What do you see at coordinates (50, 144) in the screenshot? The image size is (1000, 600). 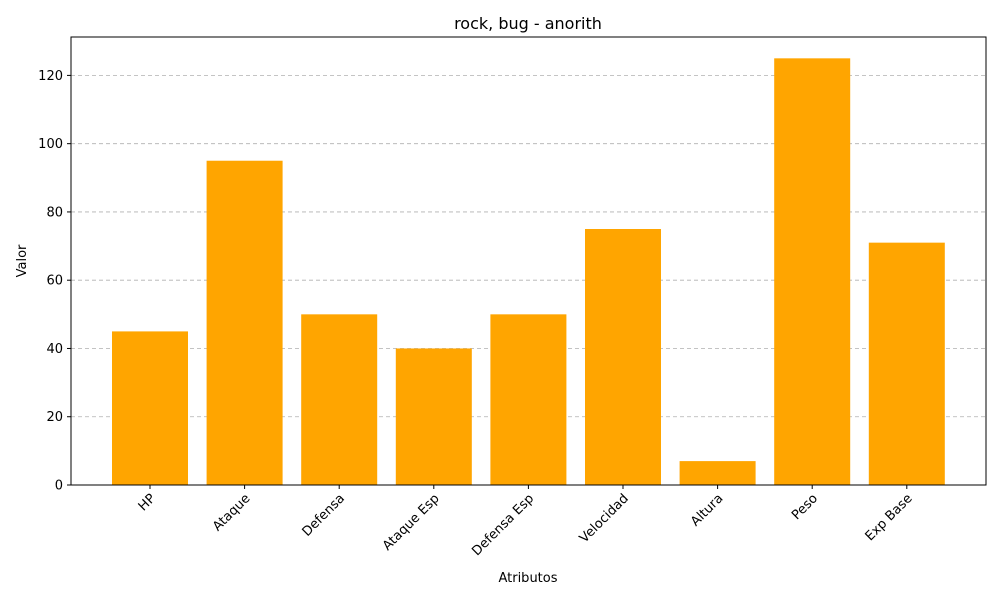 I see `y-tick-label: 100` at bounding box center [50, 144].